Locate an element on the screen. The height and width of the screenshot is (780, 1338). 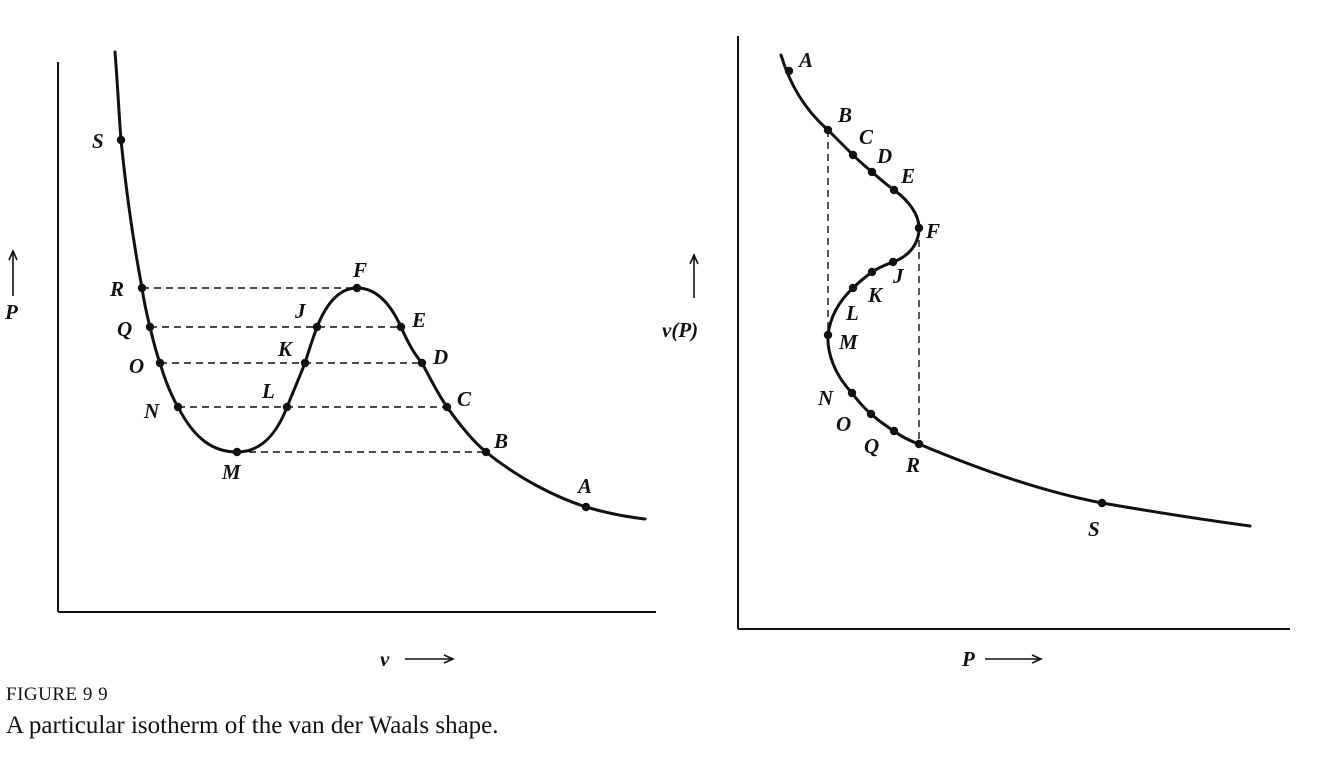
left-point-O is located at coordinates (160, 363).